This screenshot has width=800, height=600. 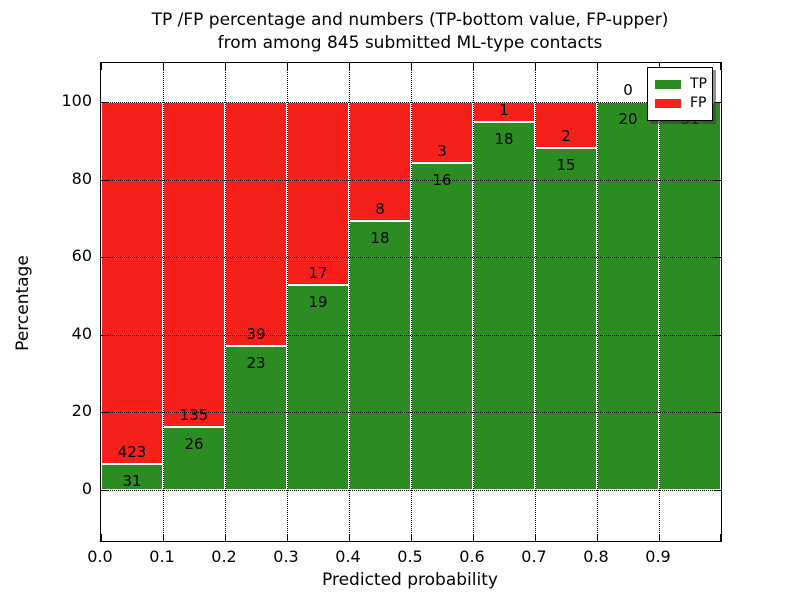 I want to click on y-tick-label: 80, so click(x=81, y=178).